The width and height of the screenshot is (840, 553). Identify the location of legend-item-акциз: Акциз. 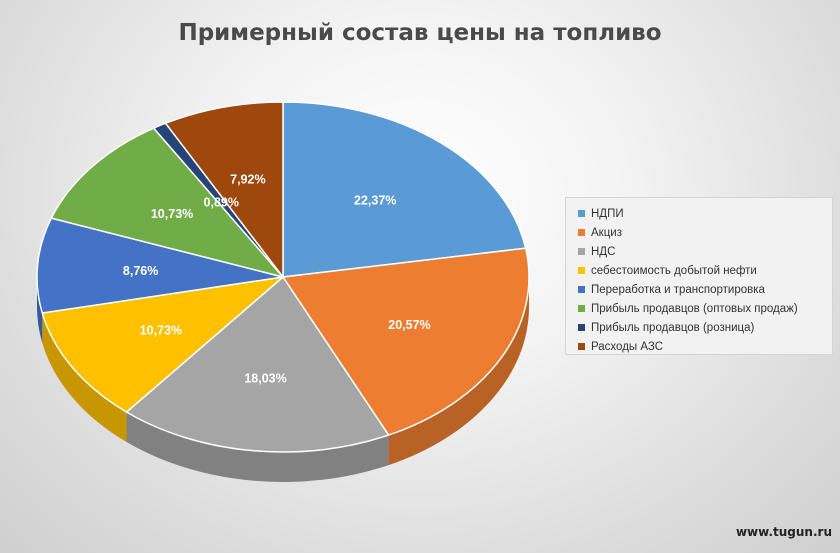
(705, 232).